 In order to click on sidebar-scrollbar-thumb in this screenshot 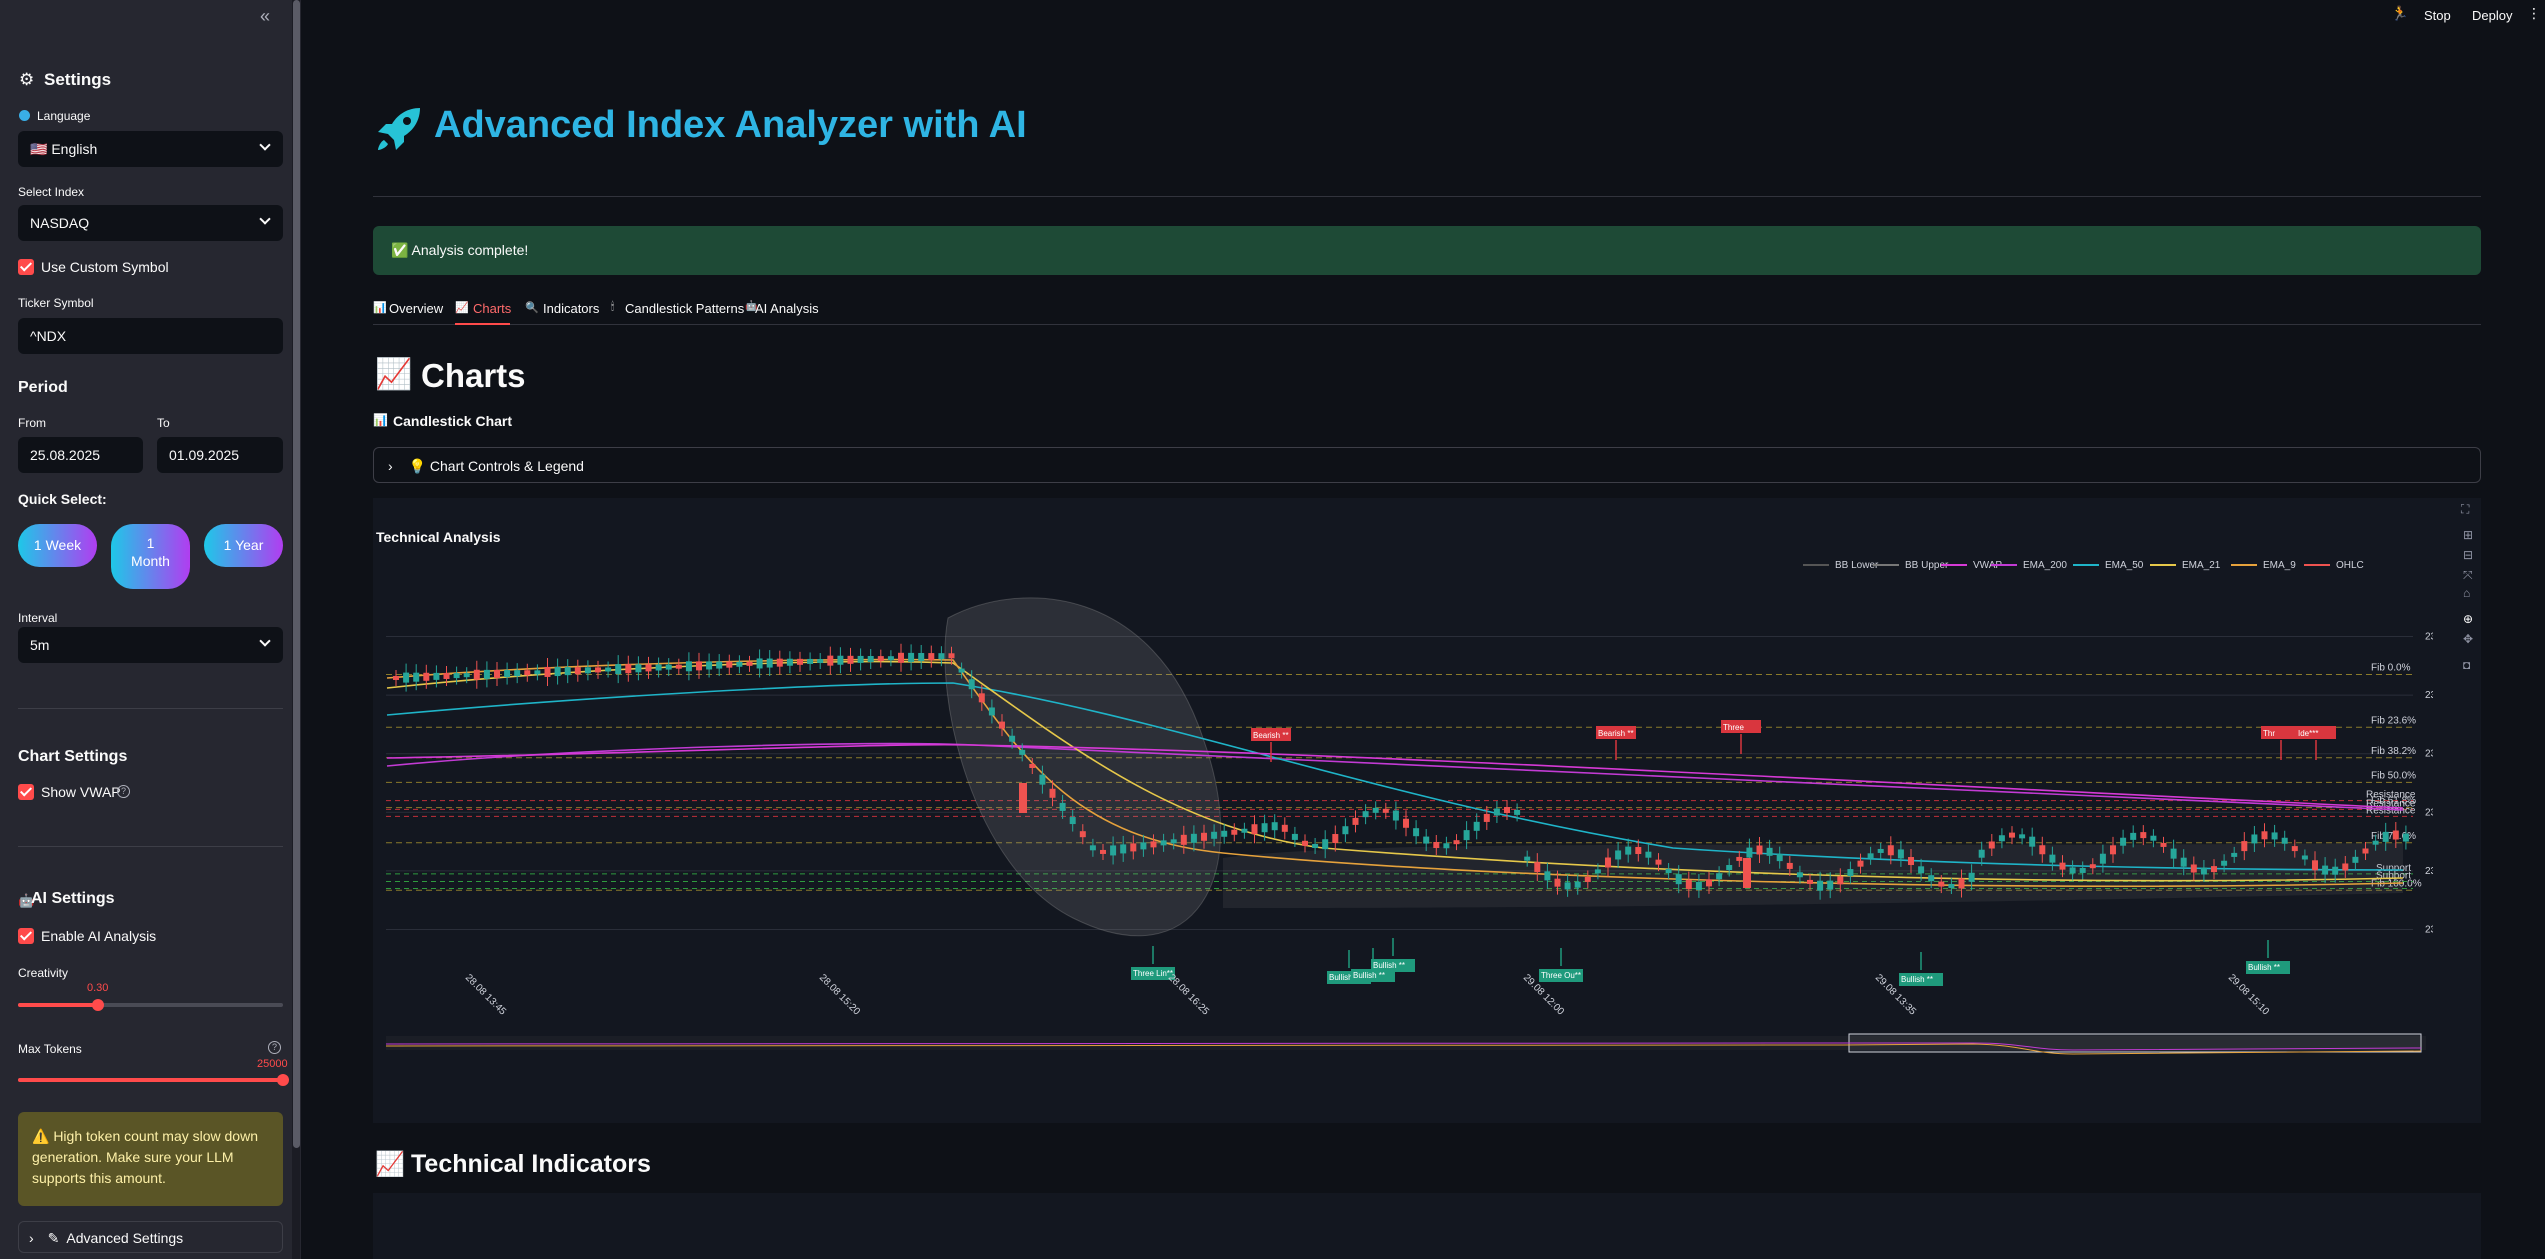, I will do `click(296, 574)`.